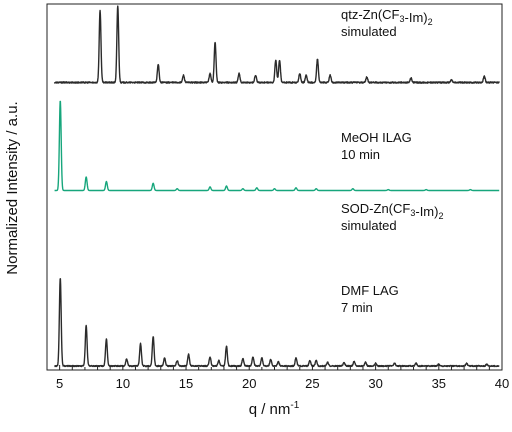 The width and height of the screenshot is (512, 432). What do you see at coordinates (312, 383) in the screenshot?
I see `x-tick-label: 25` at bounding box center [312, 383].